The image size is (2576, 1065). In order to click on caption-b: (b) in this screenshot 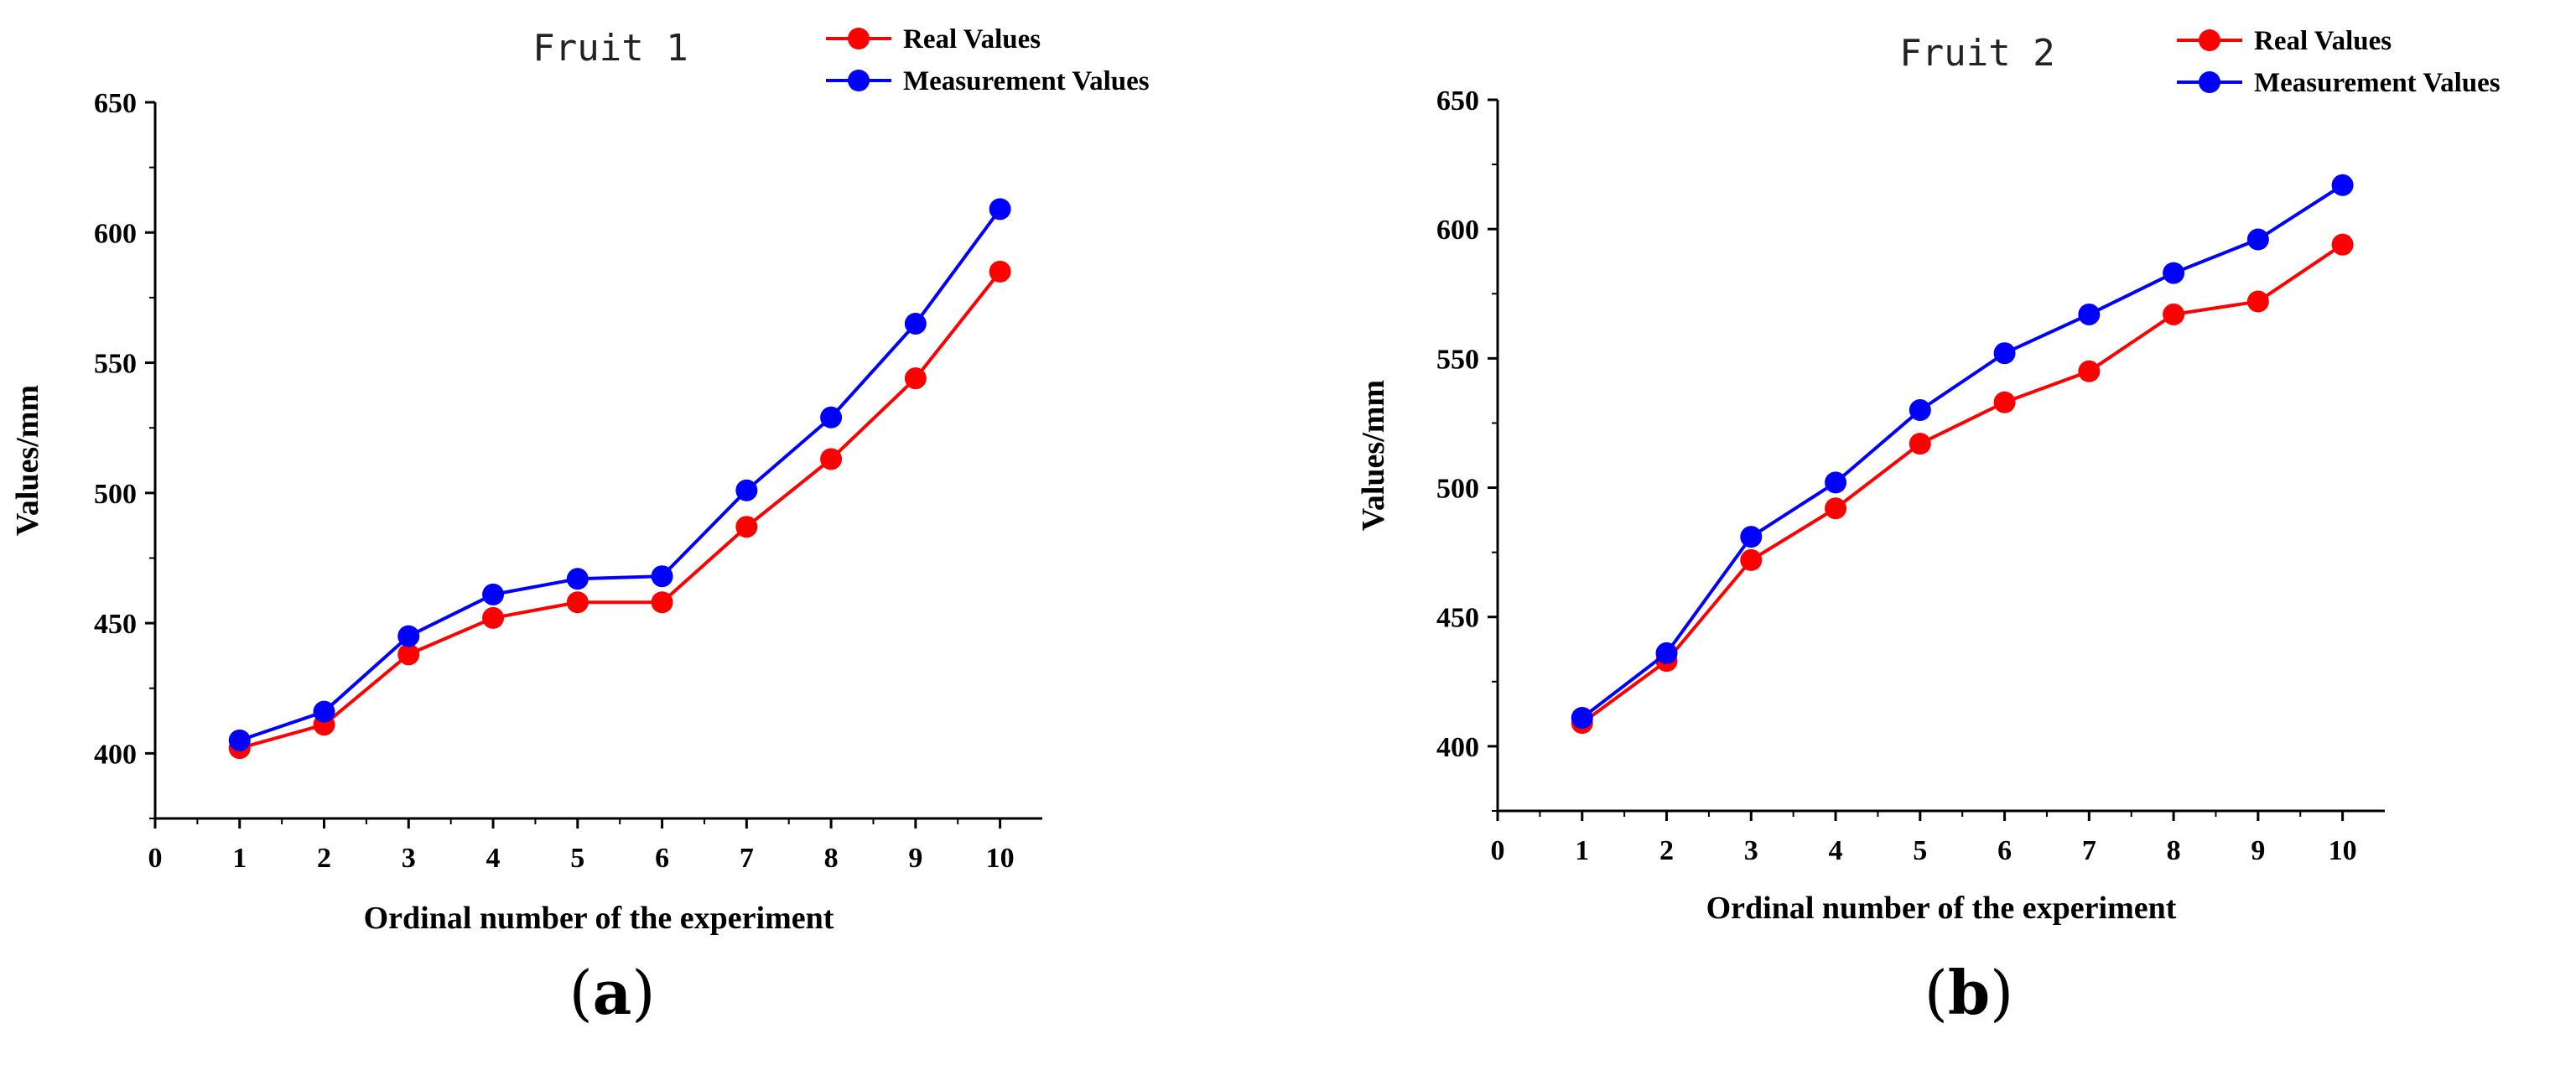, I will do `click(1969, 992)`.